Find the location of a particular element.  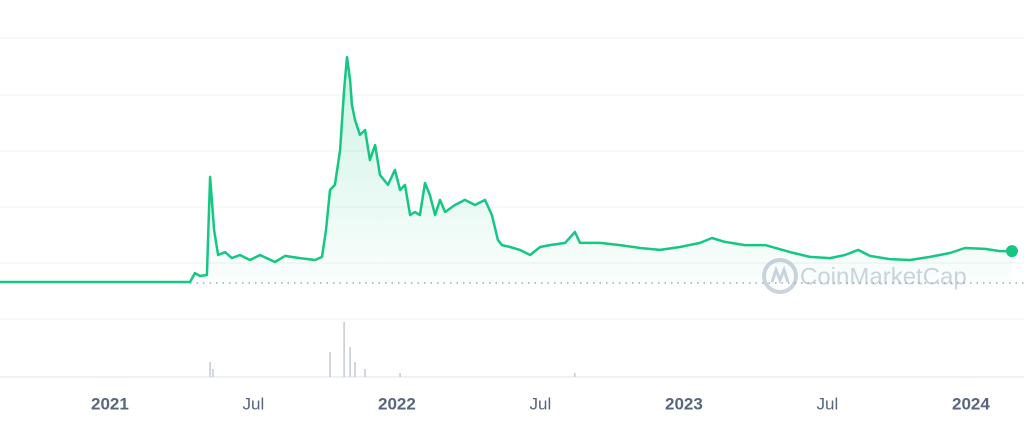

x-tick-label: 2023 is located at coordinates (684, 403).